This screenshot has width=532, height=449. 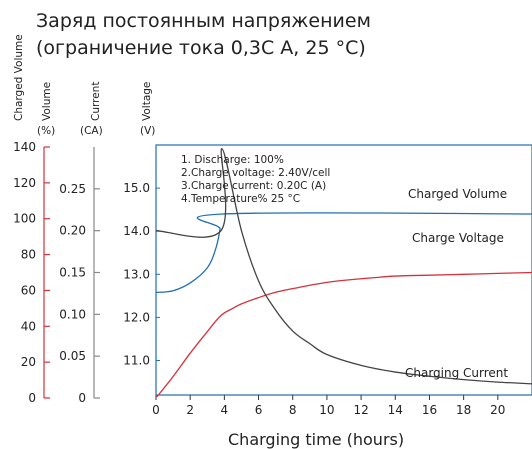 What do you see at coordinates (326, 410) in the screenshot?
I see `x-tick-label: 10` at bounding box center [326, 410].